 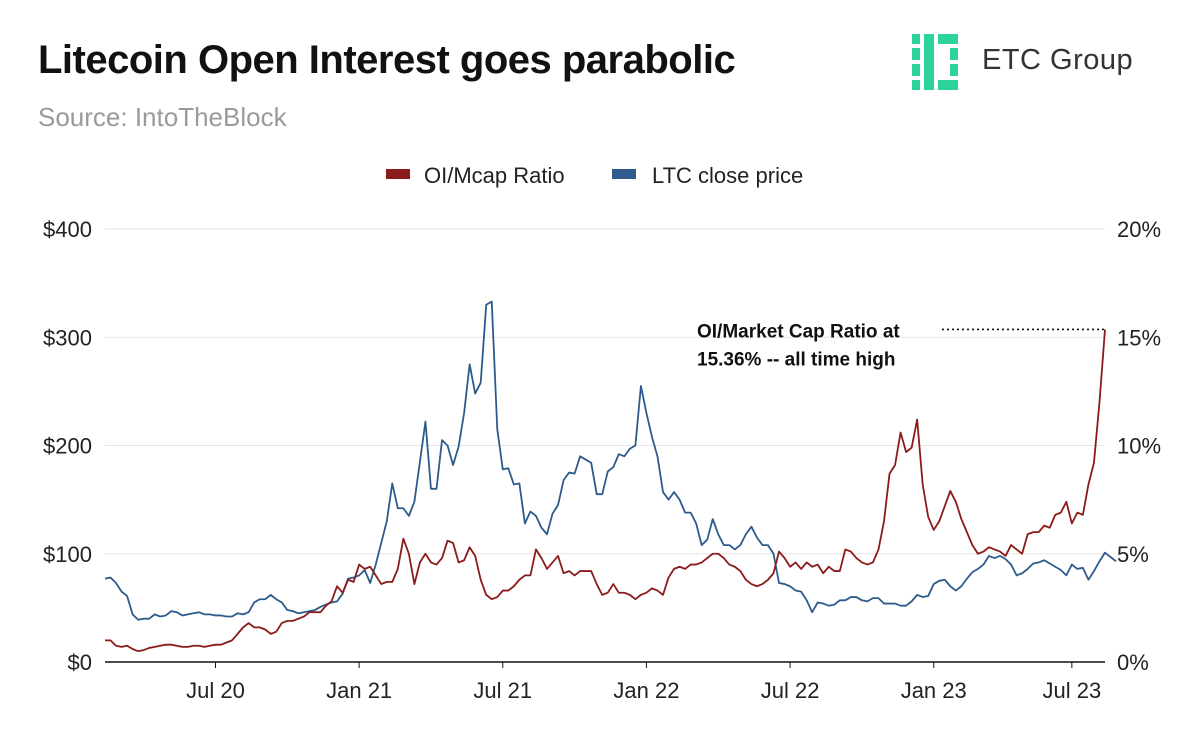 What do you see at coordinates (494, 175) in the screenshot?
I see `legend-label-oi-mcap-ratio: OI/Mcap Ratio` at bounding box center [494, 175].